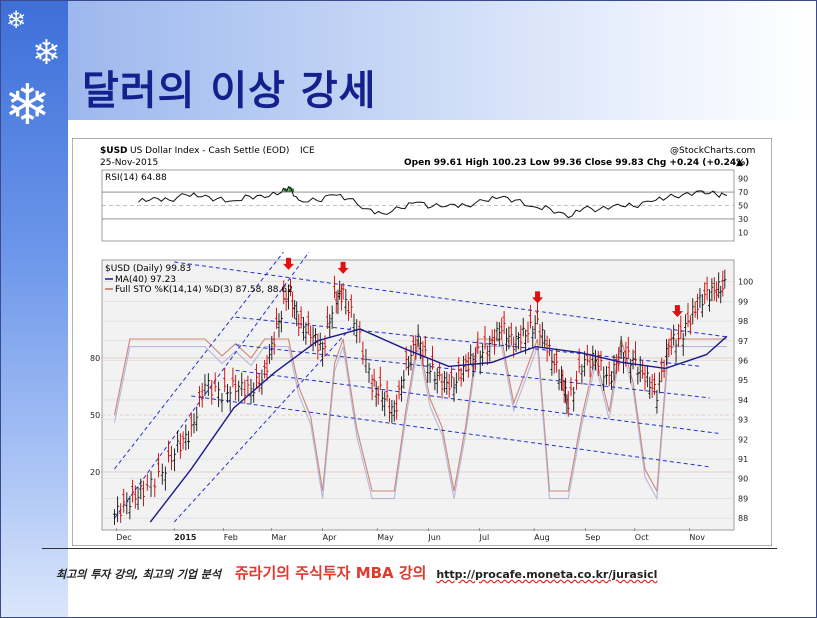 This screenshot has height=618, width=817. What do you see at coordinates (743, 206) in the screenshot?
I see `rsi-tick-label: 50` at bounding box center [743, 206].